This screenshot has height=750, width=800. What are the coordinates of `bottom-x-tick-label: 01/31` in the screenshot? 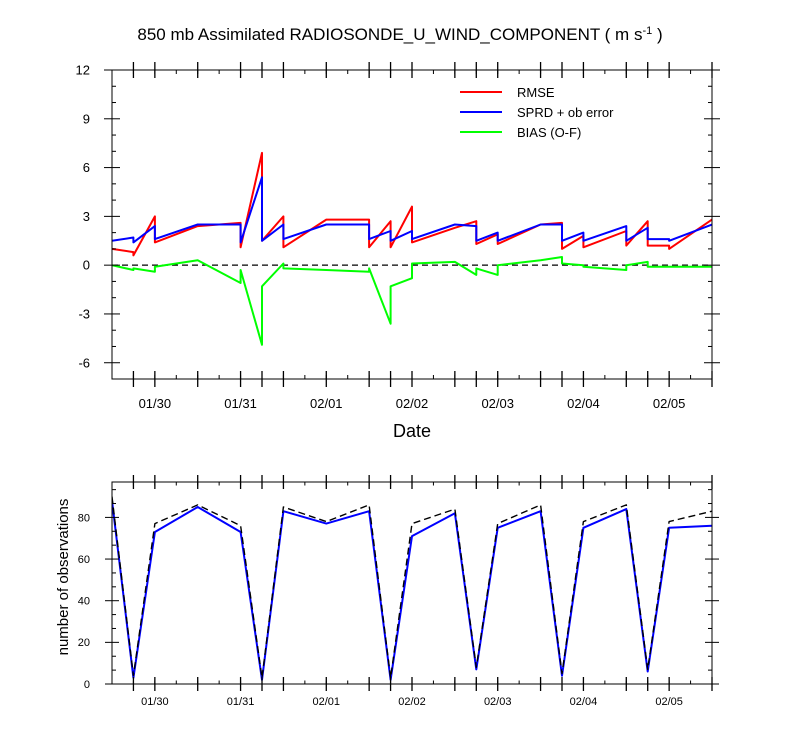 It's located at (241, 702).